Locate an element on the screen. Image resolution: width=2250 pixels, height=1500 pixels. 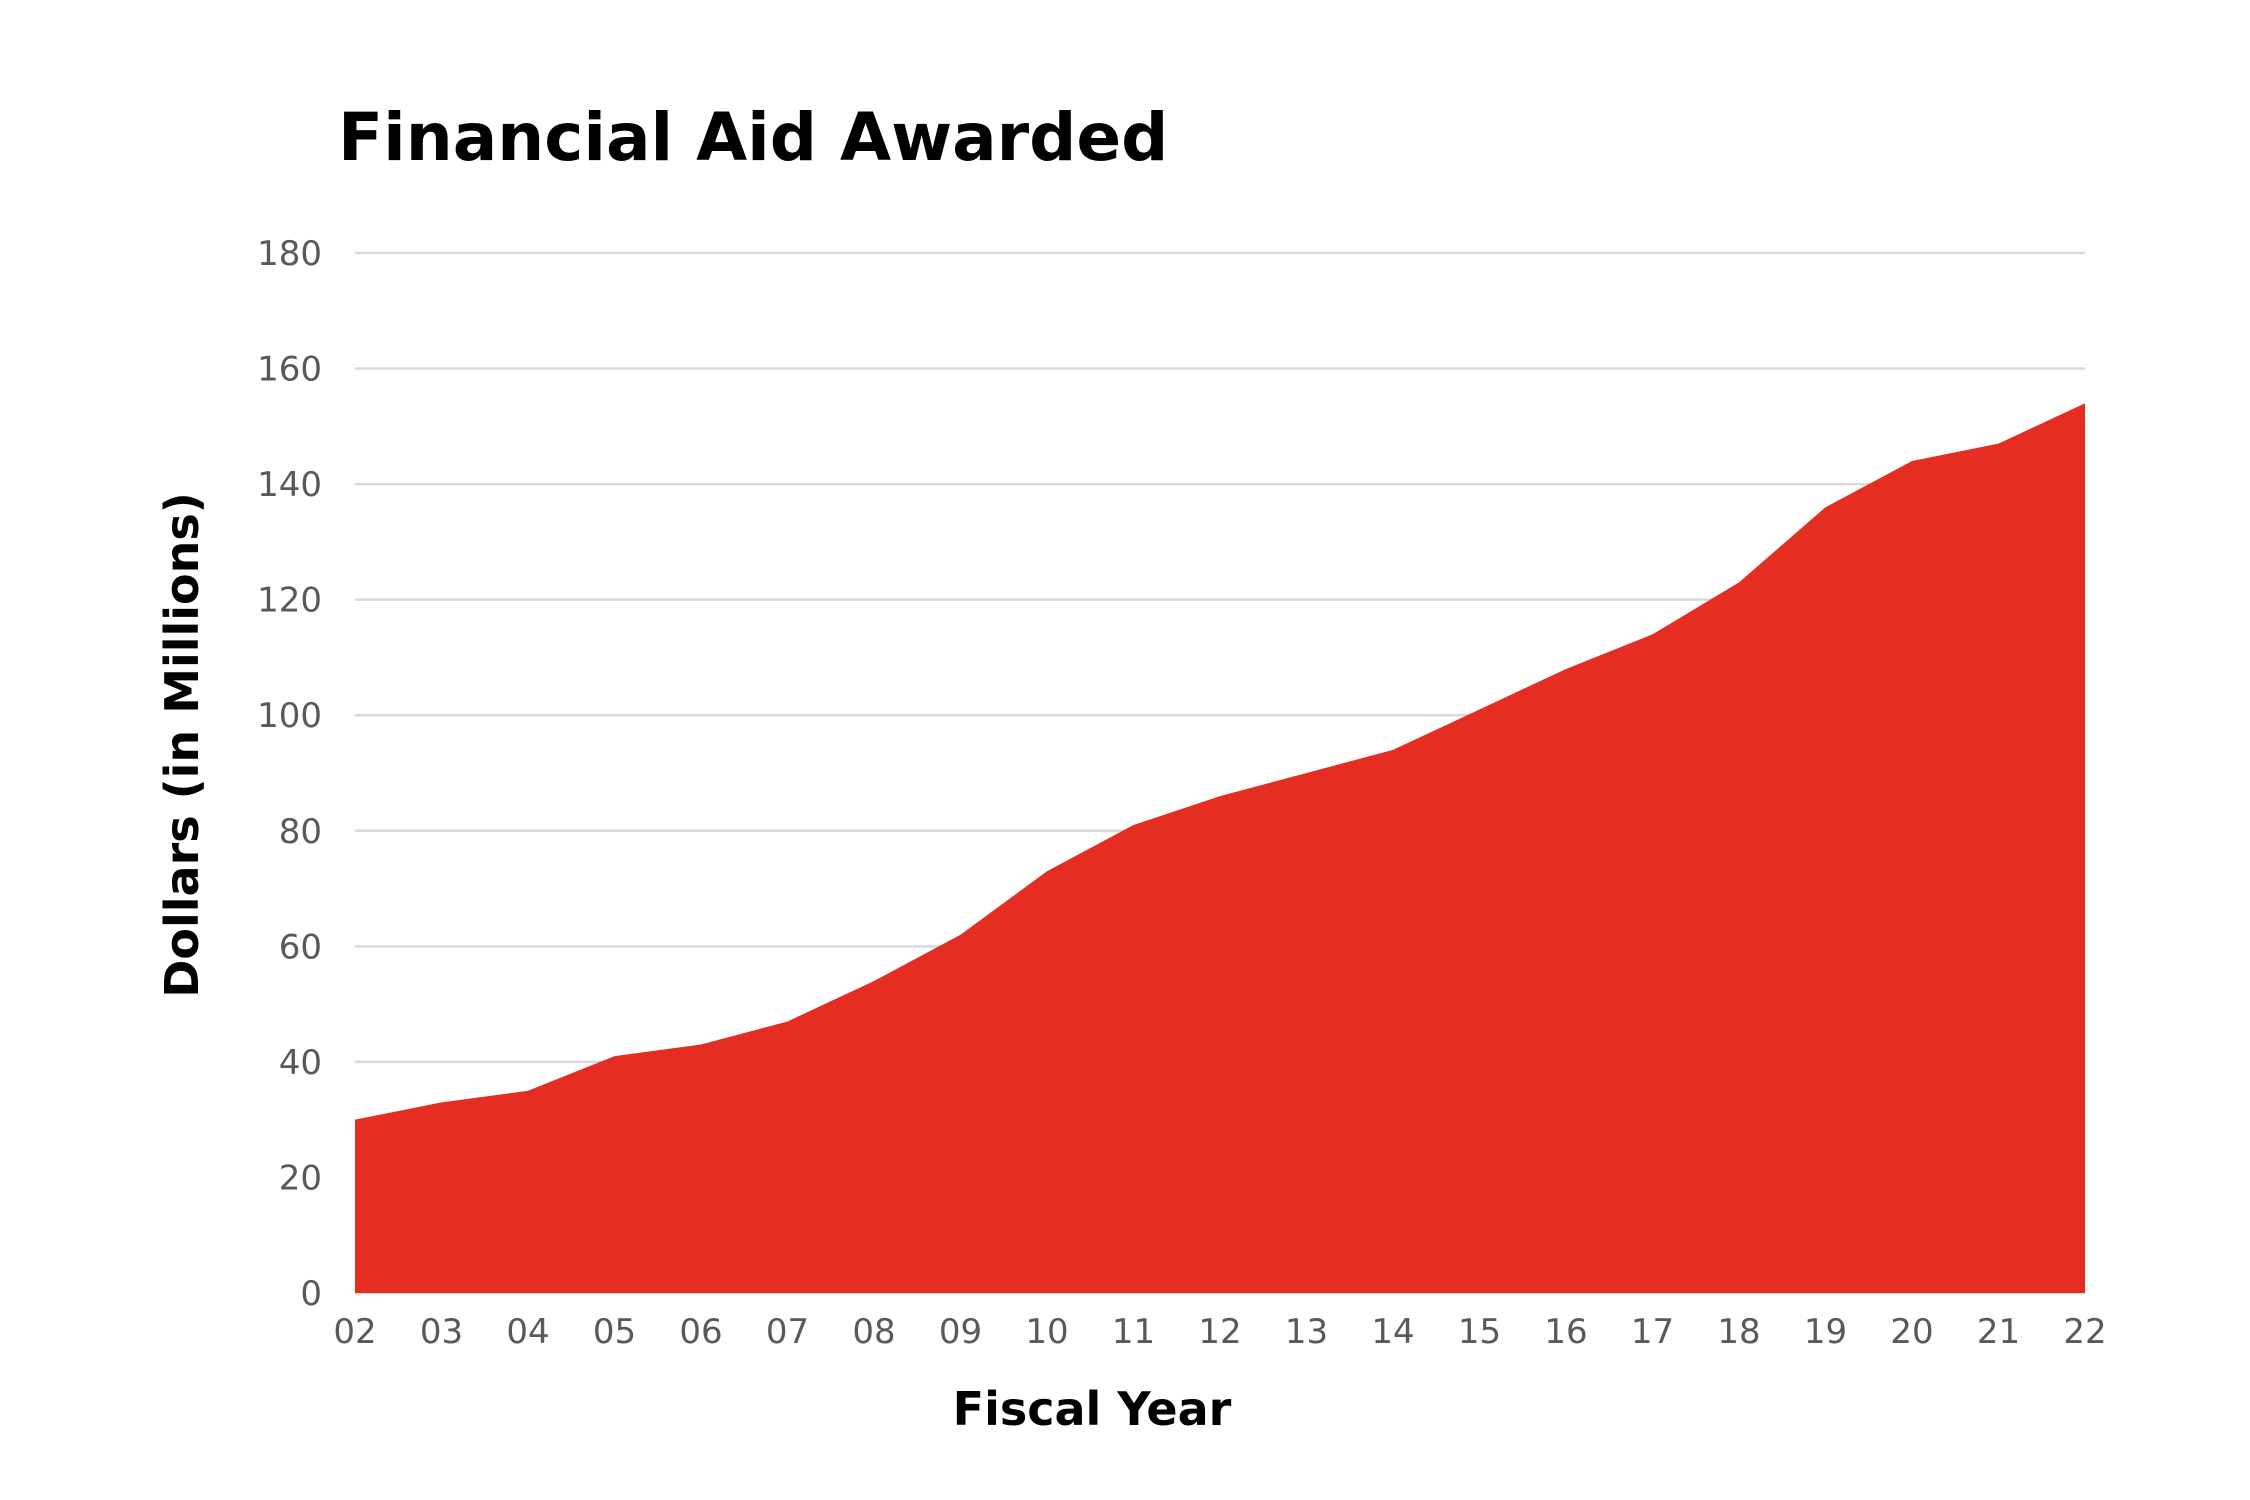
x-tick-label: 13 is located at coordinates (1306, 1332).